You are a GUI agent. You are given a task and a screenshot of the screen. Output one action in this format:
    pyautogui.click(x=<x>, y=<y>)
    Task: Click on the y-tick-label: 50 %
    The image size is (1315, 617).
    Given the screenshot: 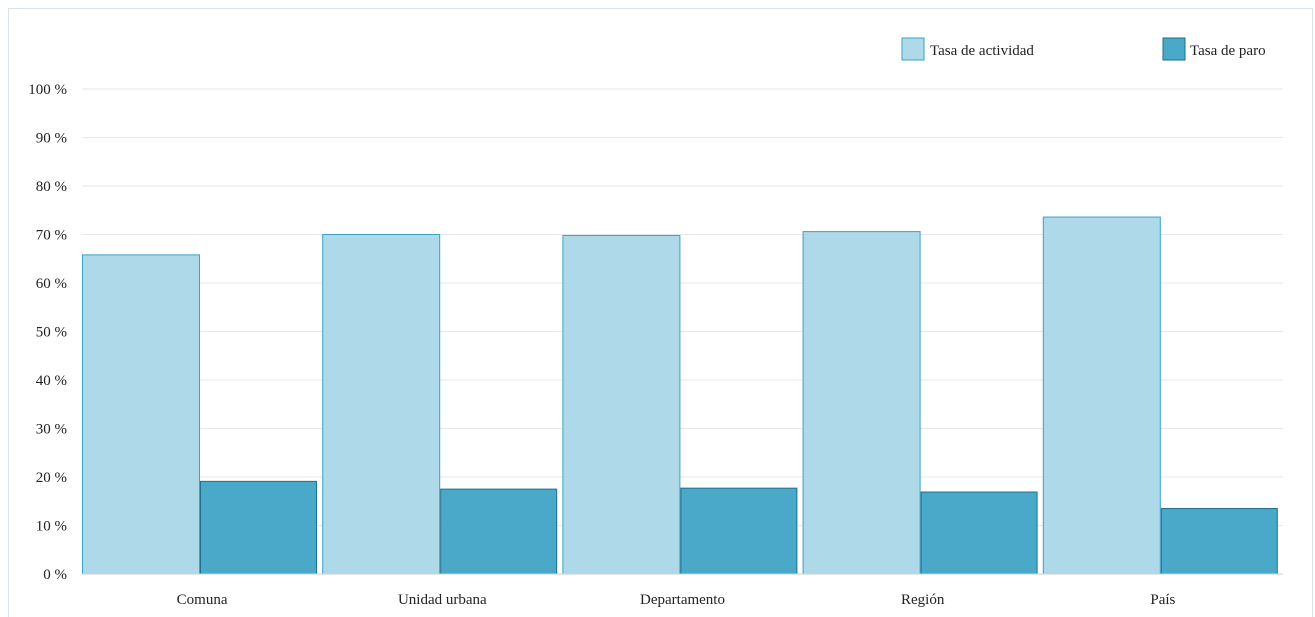 What is the action you would take?
    pyautogui.click(x=51, y=333)
    